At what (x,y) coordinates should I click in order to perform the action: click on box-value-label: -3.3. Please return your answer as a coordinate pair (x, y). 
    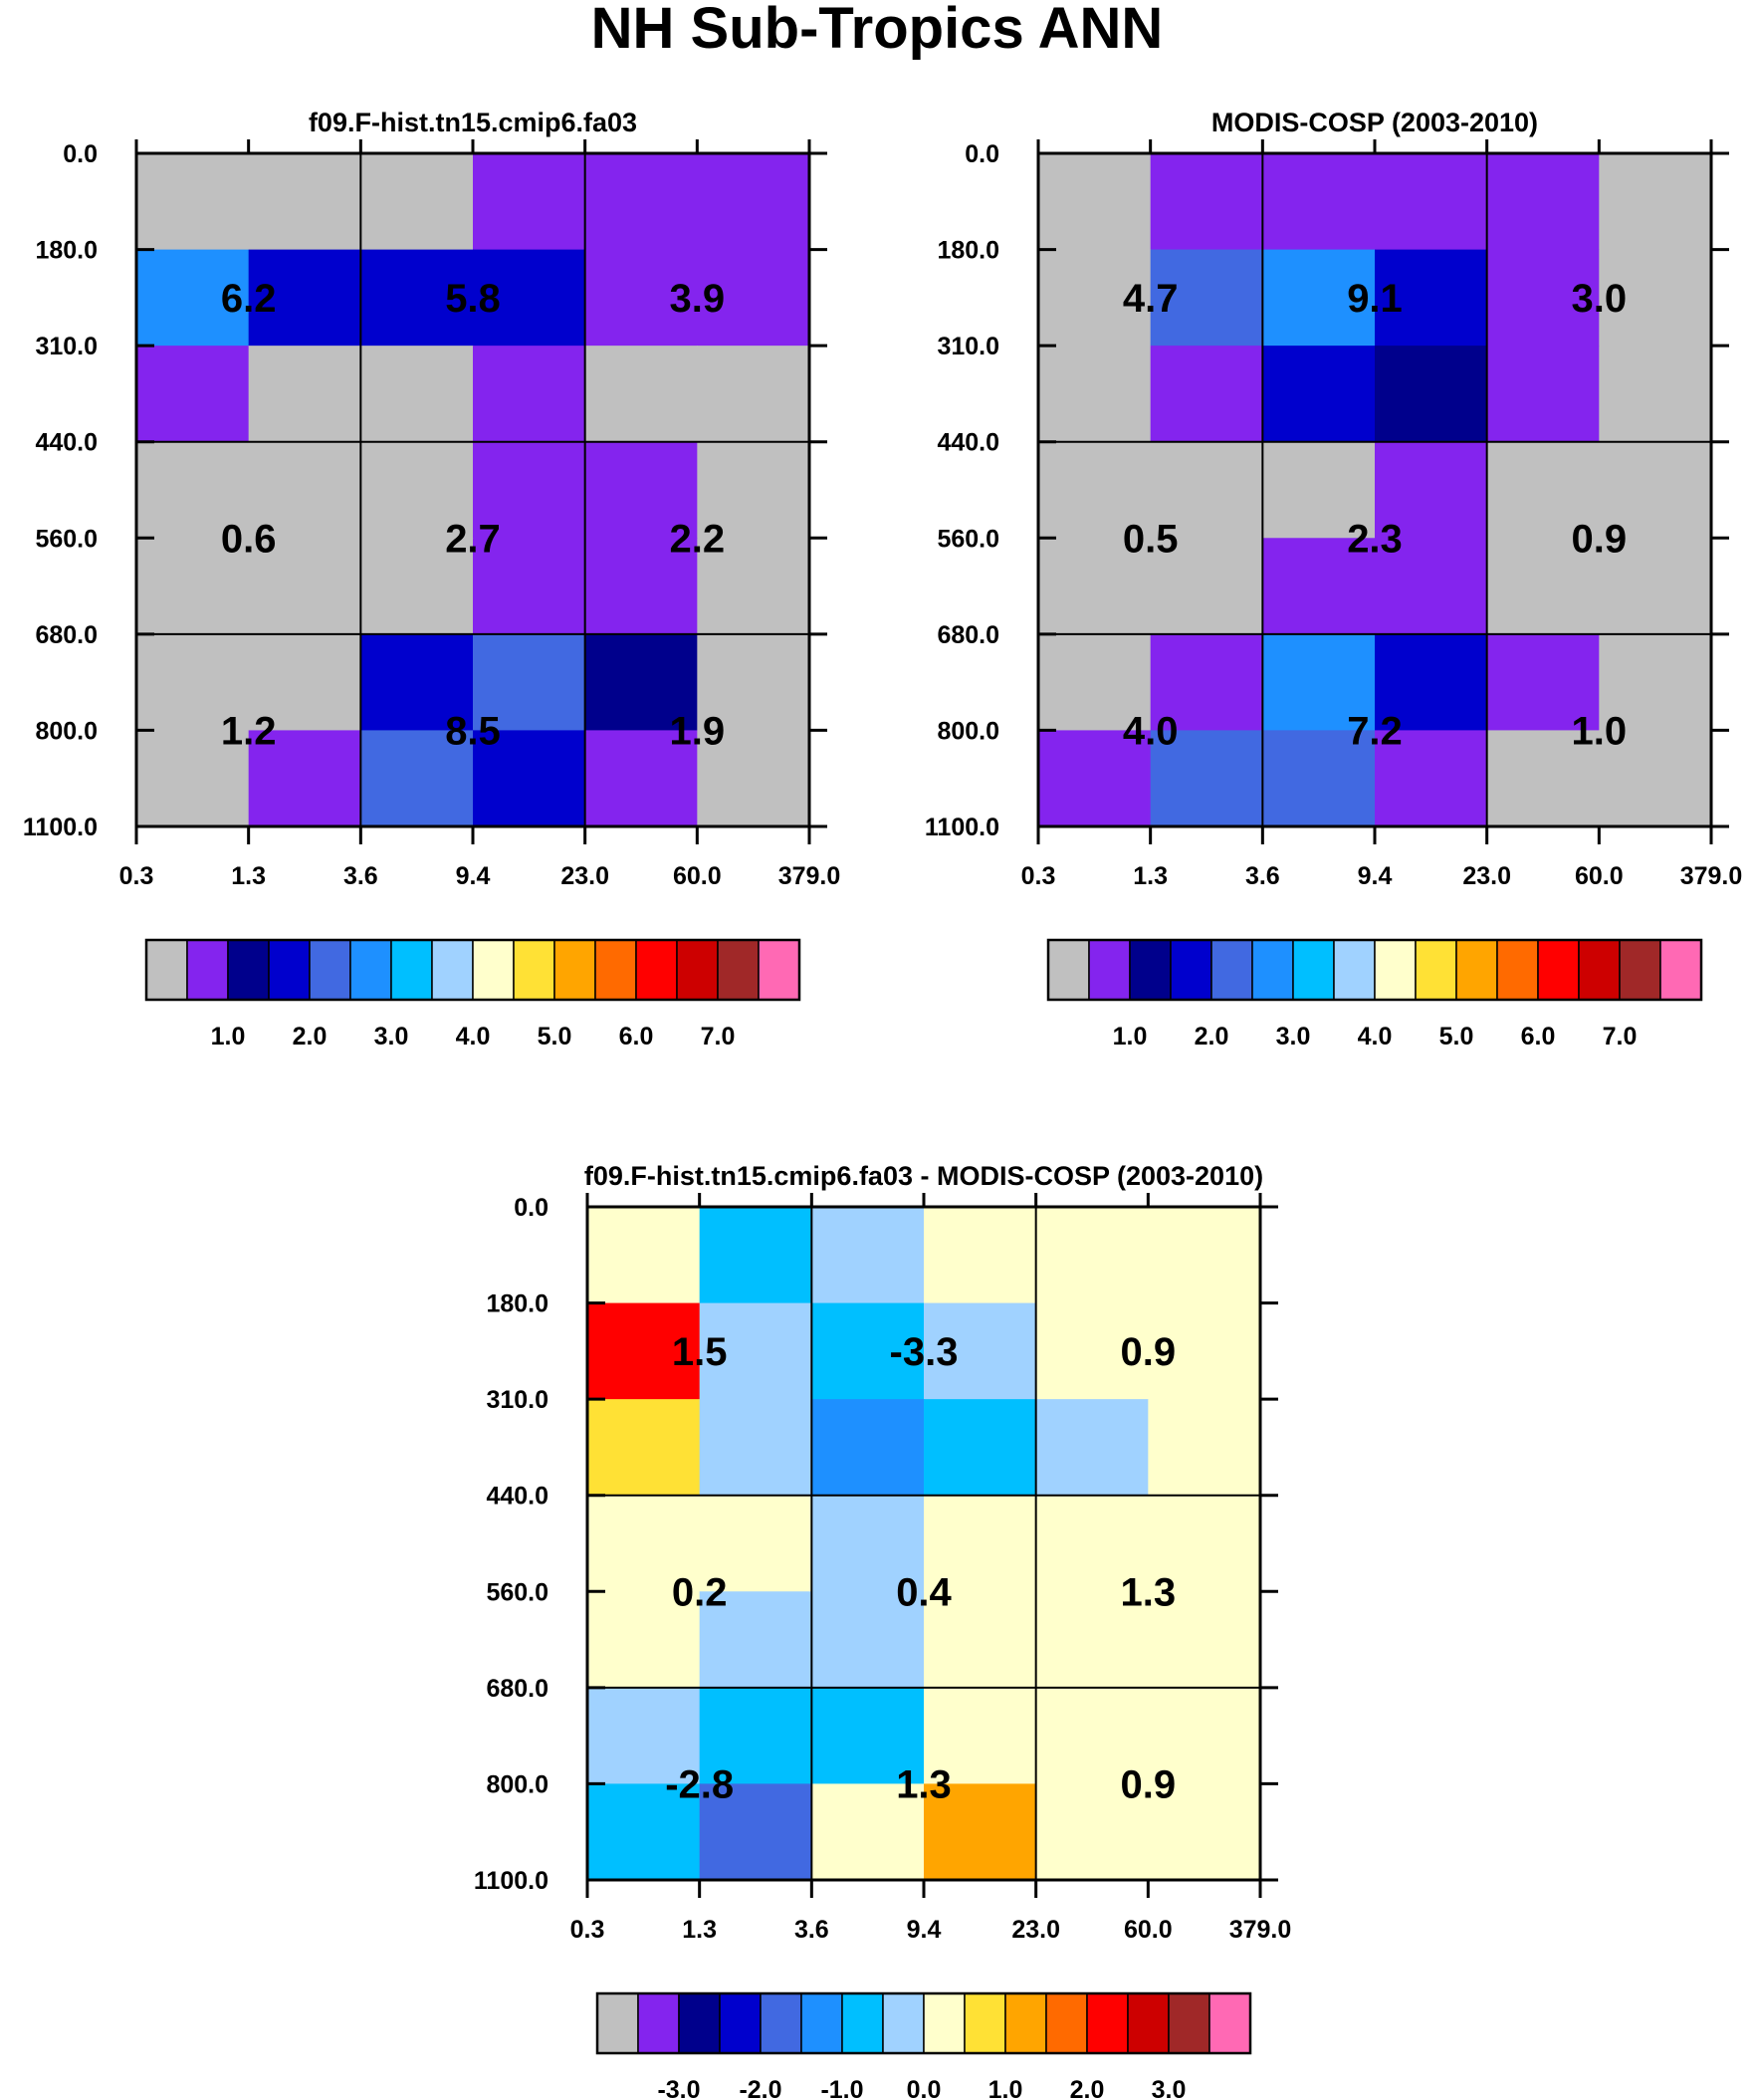
    Looking at the image, I should click on (924, 1352).